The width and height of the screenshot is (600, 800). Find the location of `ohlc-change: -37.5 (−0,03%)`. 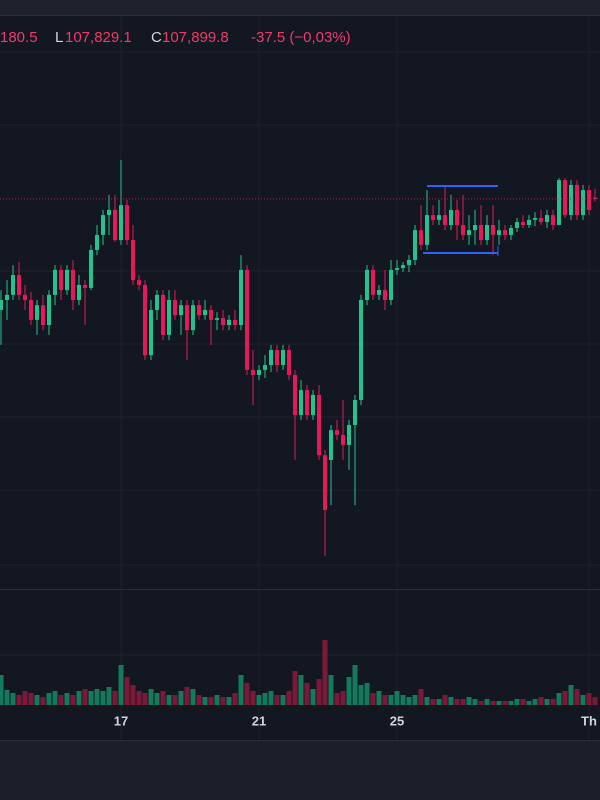

ohlc-change: -37.5 (−0,03%) is located at coordinates (301, 37).